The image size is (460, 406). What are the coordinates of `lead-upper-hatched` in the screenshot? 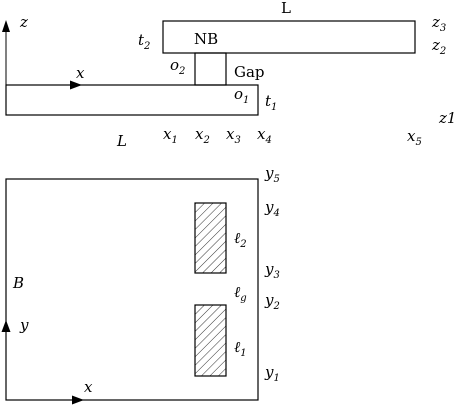 It's located at (210, 238).